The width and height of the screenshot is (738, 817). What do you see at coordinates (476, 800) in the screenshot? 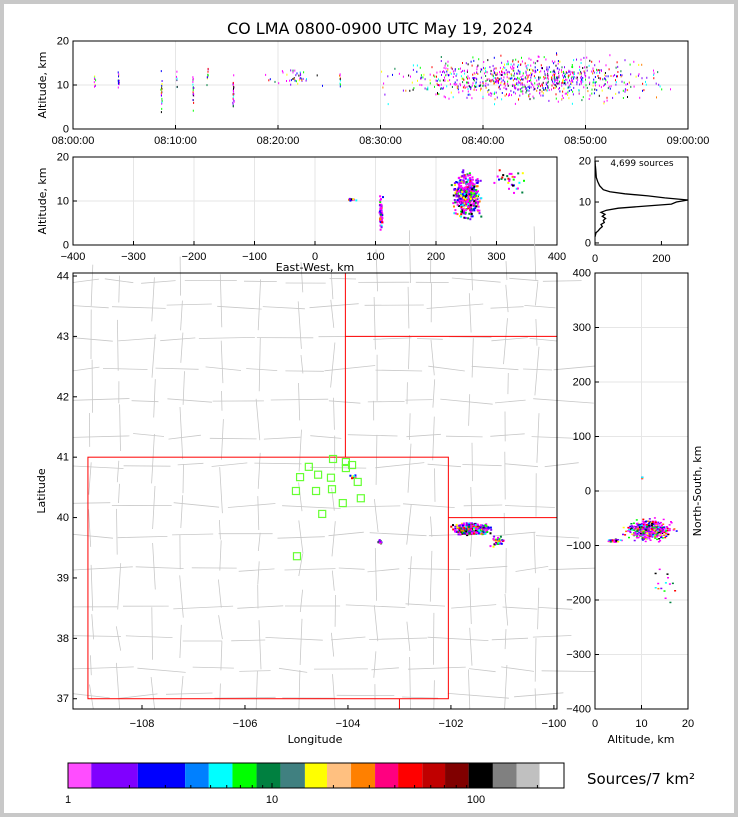
I see `colorbar-tick-label: 100` at bounding box center [476, 800].